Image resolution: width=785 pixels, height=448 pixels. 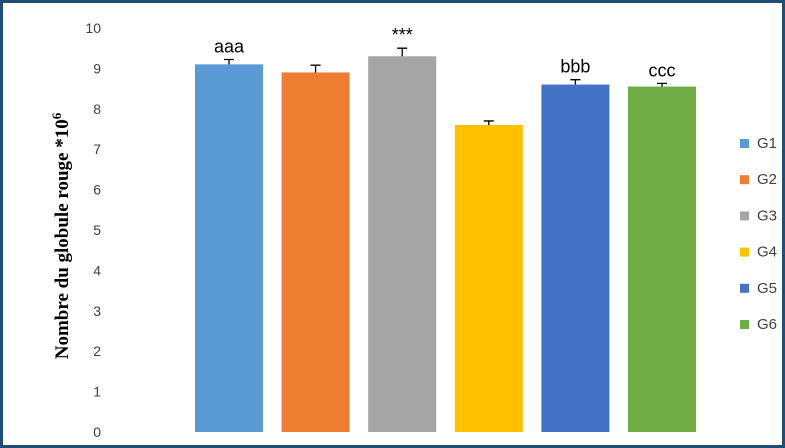 What do you see at coordinates (744, 252) in the screenshot?
I see `legend-swatch-g4` at bounding box center [744, 252].